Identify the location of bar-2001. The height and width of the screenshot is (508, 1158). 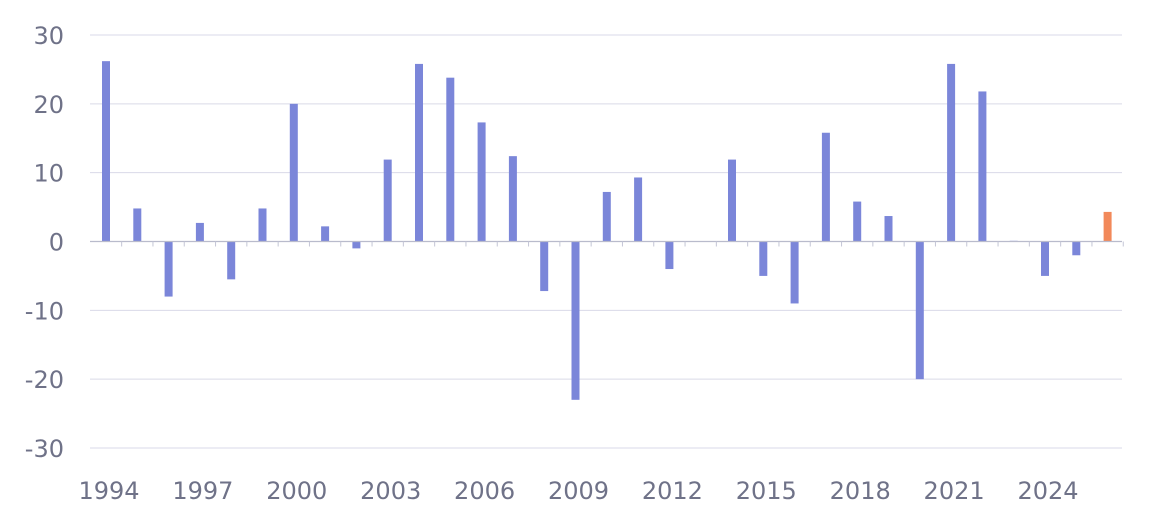
(325, 234).